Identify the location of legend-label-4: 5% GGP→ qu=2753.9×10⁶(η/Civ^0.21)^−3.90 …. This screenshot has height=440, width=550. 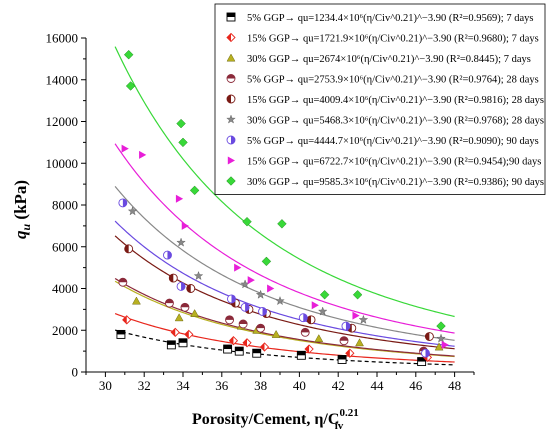
(393, 80).